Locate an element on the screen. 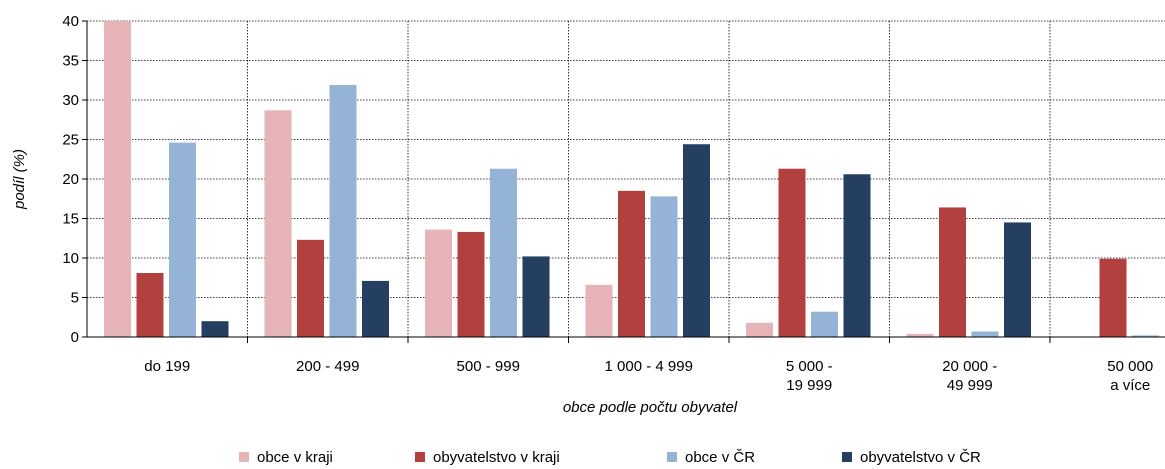 This screenshot has width=1165, height=469. x-category-label: 500 - 999 is located at coordinates (488, 366).